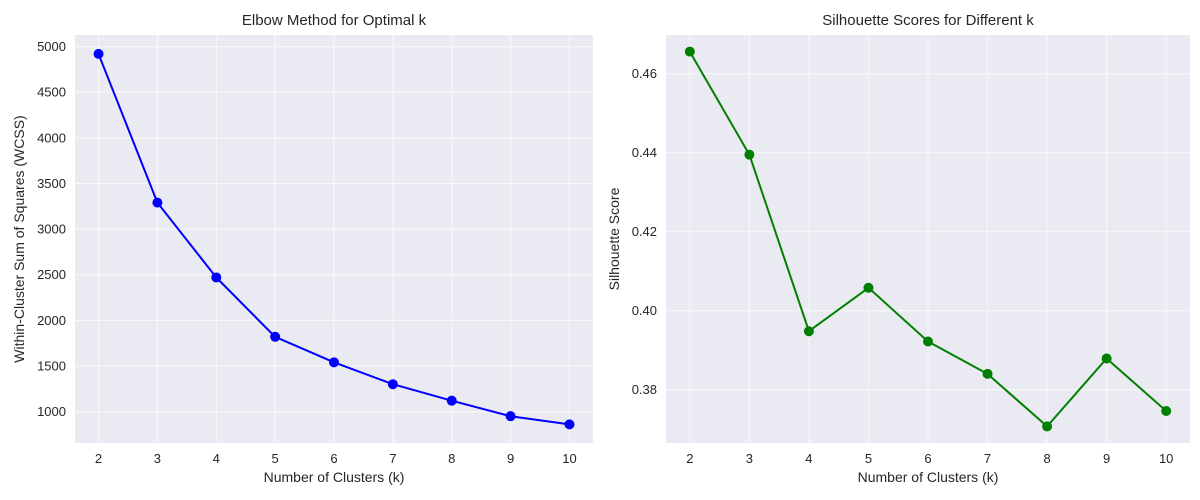 The image size is (1200, 500). Describe the element at coordinates (51, 92) in the screenshot. I see `y-tick-label: 4500` at that location.